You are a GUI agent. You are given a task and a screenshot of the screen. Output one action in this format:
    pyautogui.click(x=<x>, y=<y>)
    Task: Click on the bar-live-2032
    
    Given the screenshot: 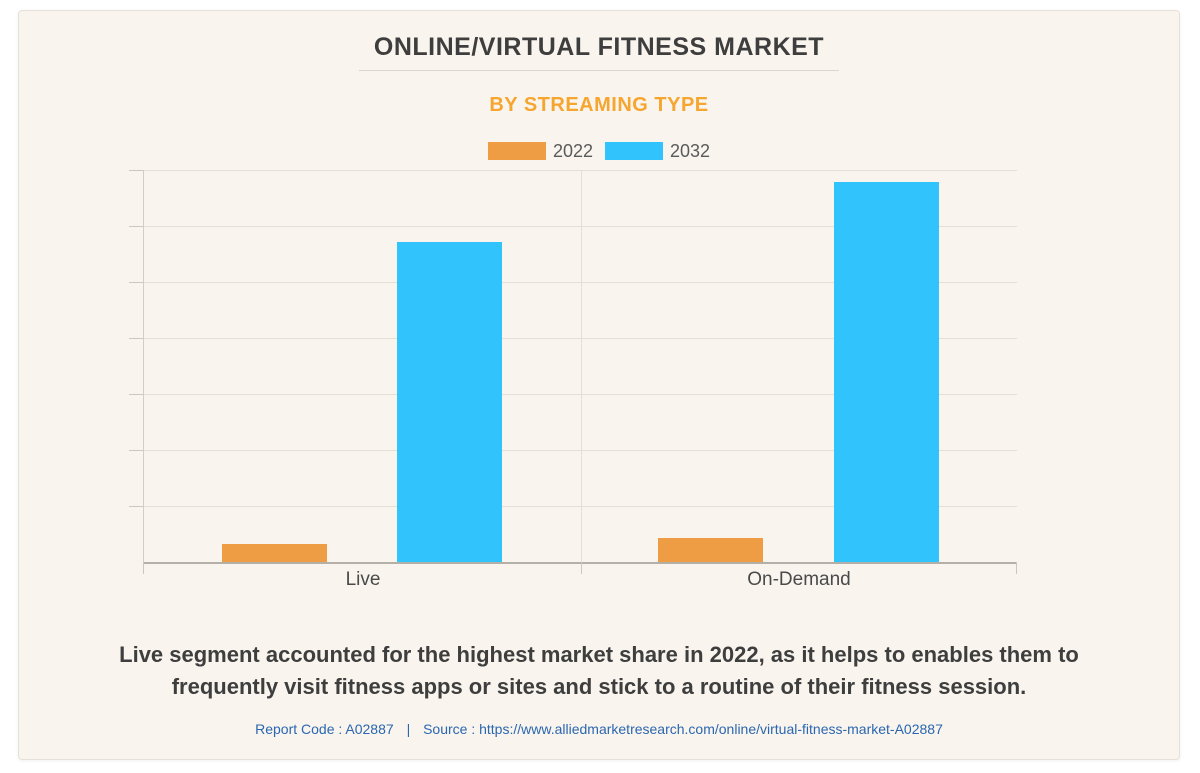 What is the action you would take?
    pyautogui.click(x=449, y=402)
    